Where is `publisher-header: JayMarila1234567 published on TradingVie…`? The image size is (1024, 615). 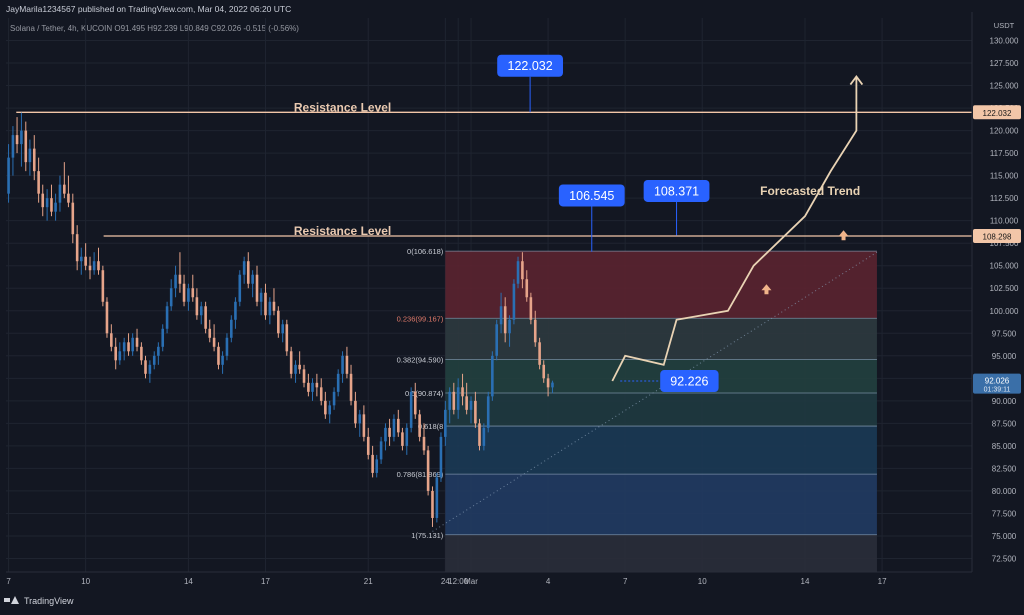
publisher-header: JayMarila1234567 published on TradingVie… is located at coordinates (149, 9).